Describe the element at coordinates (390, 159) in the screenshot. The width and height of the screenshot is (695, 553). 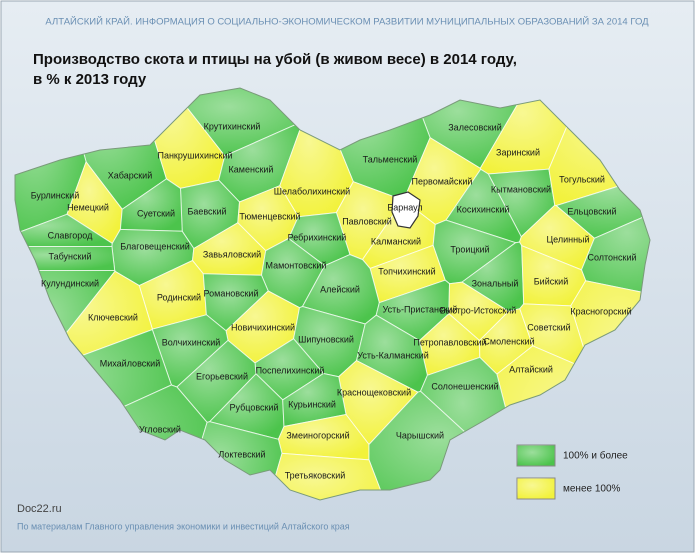
I see `district-label: Тальменский` at that location.